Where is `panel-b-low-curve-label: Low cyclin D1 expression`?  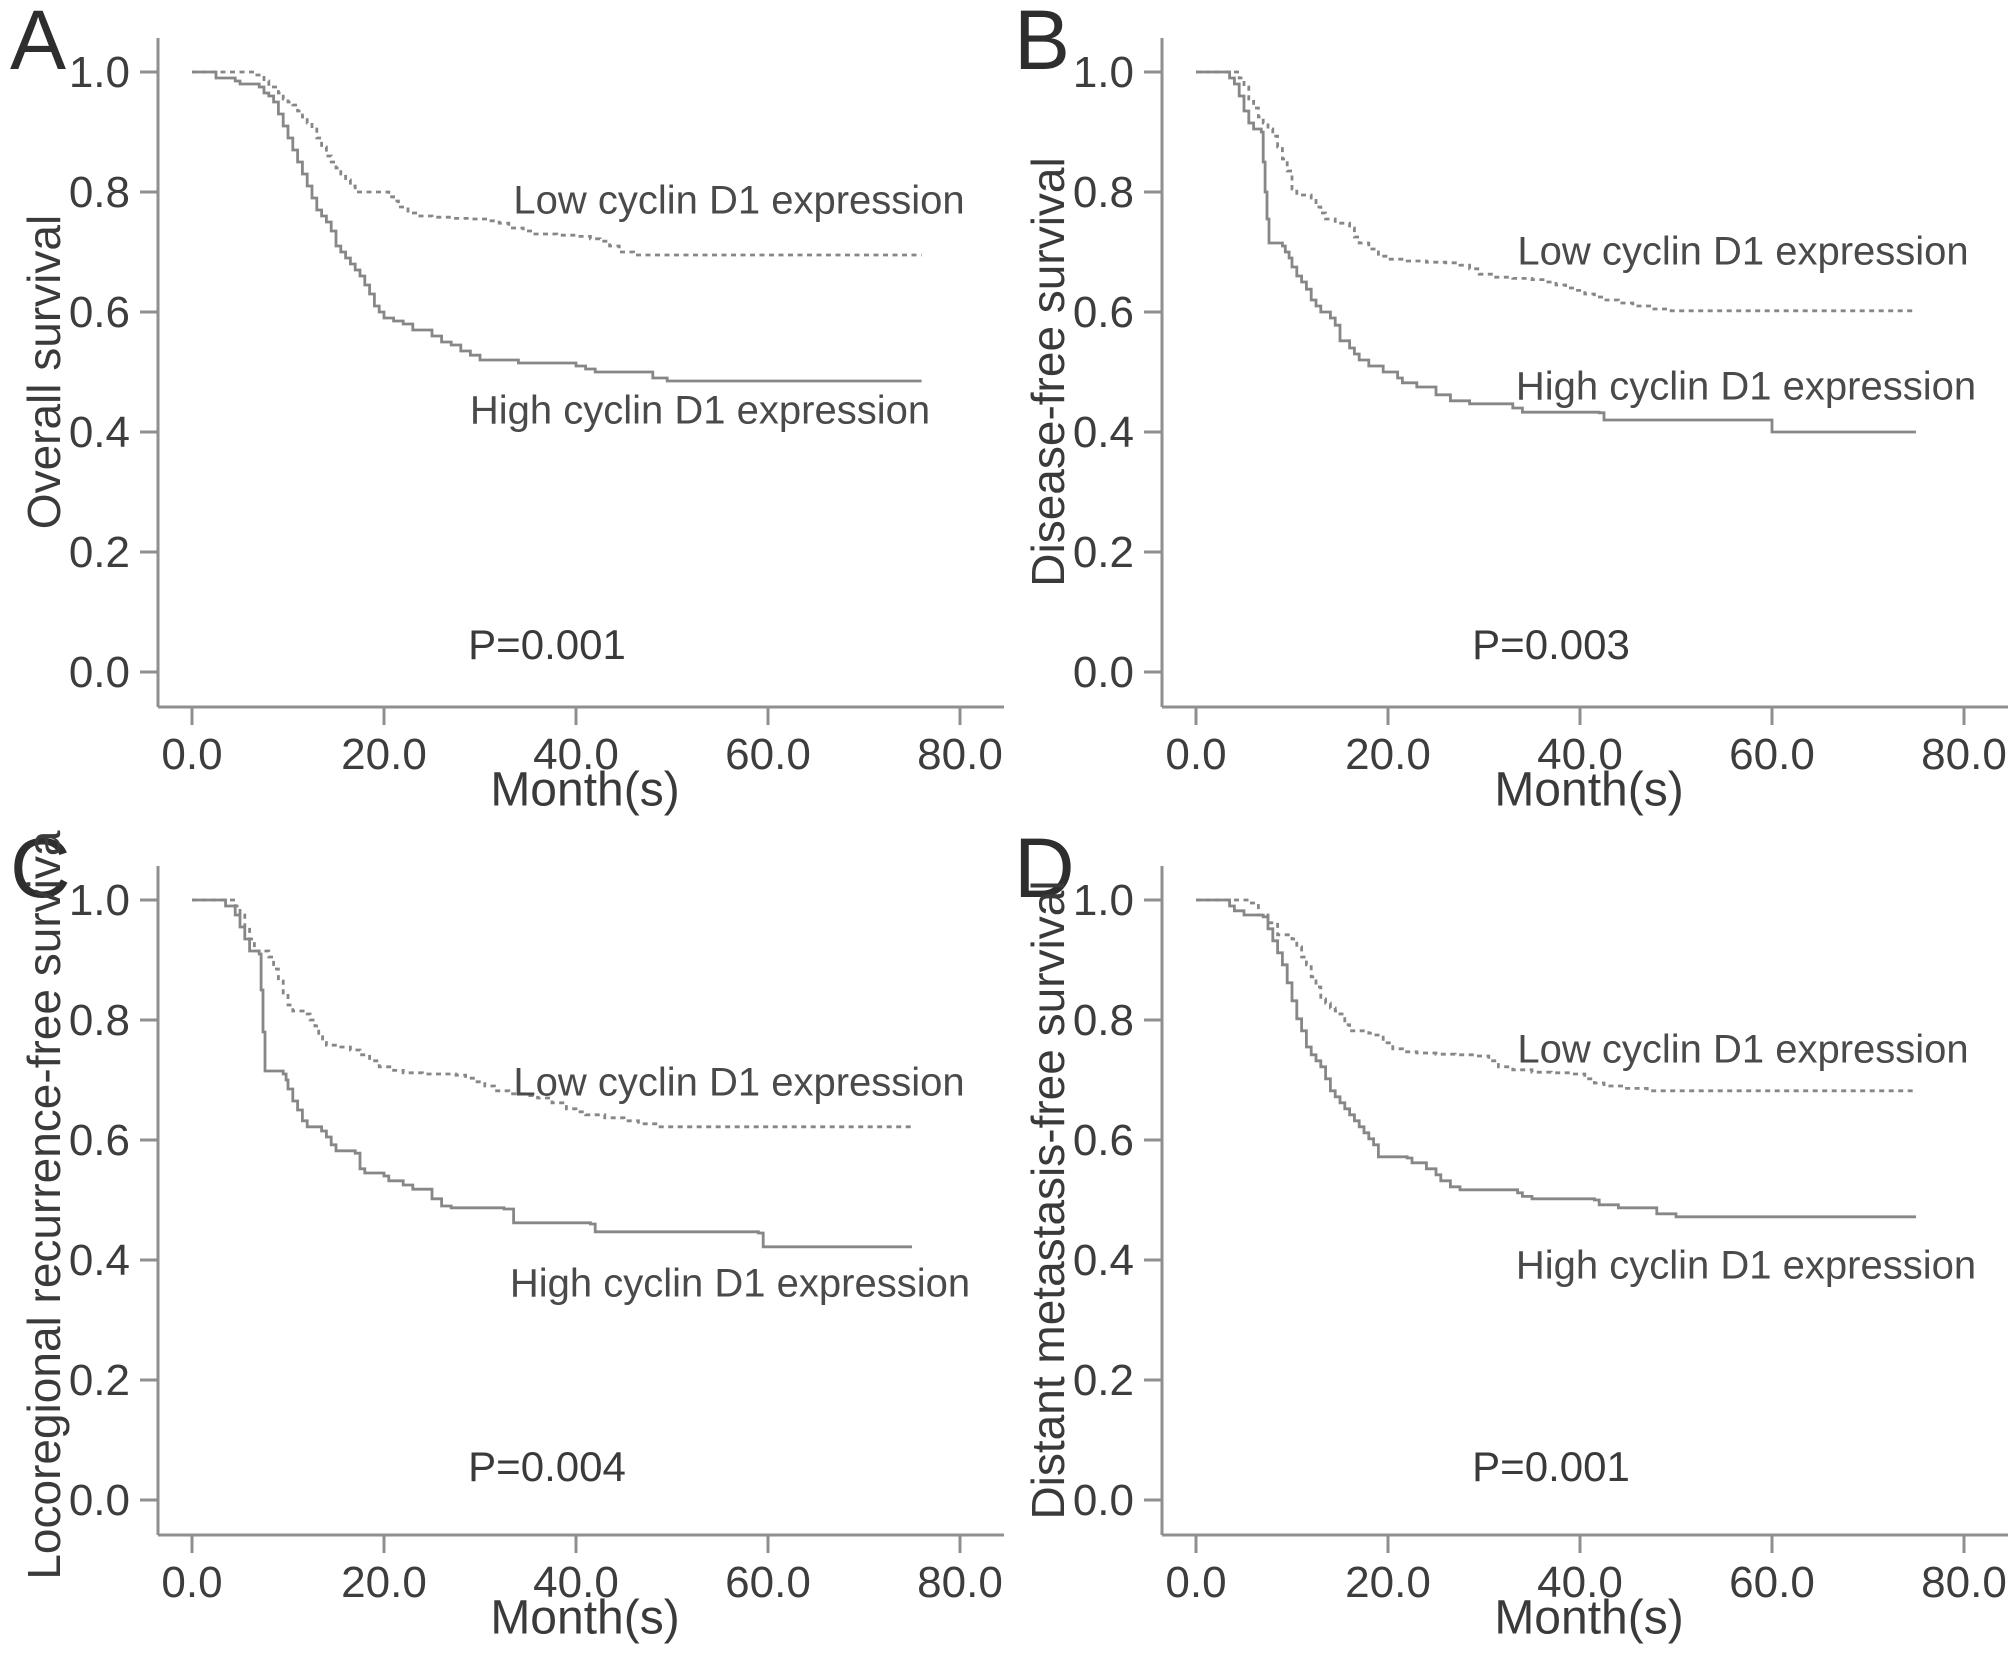 panel-b-low-curve-label: Low cyclin D1 expression is located at coordinates (1743, 251).